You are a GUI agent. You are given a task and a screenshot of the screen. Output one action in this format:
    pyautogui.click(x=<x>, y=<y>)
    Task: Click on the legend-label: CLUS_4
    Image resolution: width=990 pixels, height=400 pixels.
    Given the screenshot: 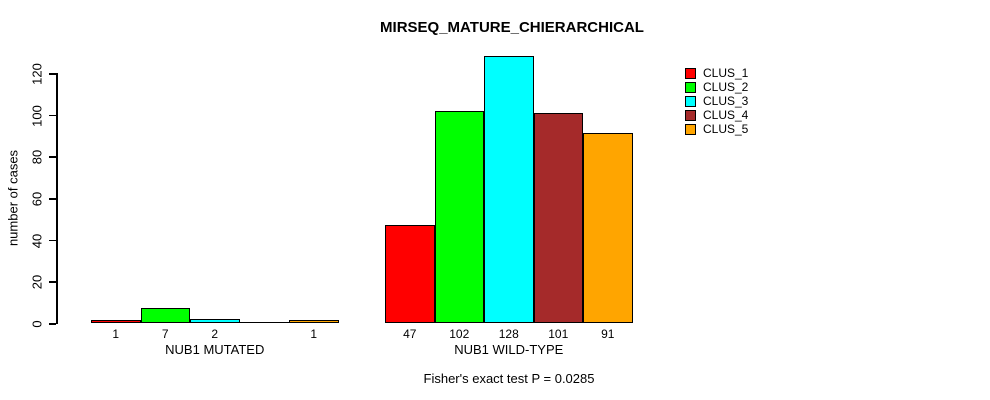 What is the action you would take?
    pyautogui.click(x=726, y=115)
    